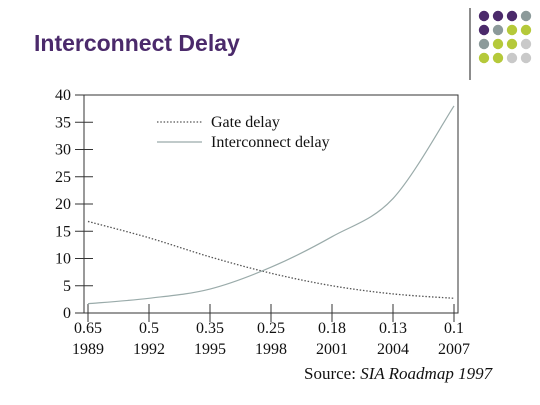  I want to click on x-tick-label-year: 2004, so click(393, 349).